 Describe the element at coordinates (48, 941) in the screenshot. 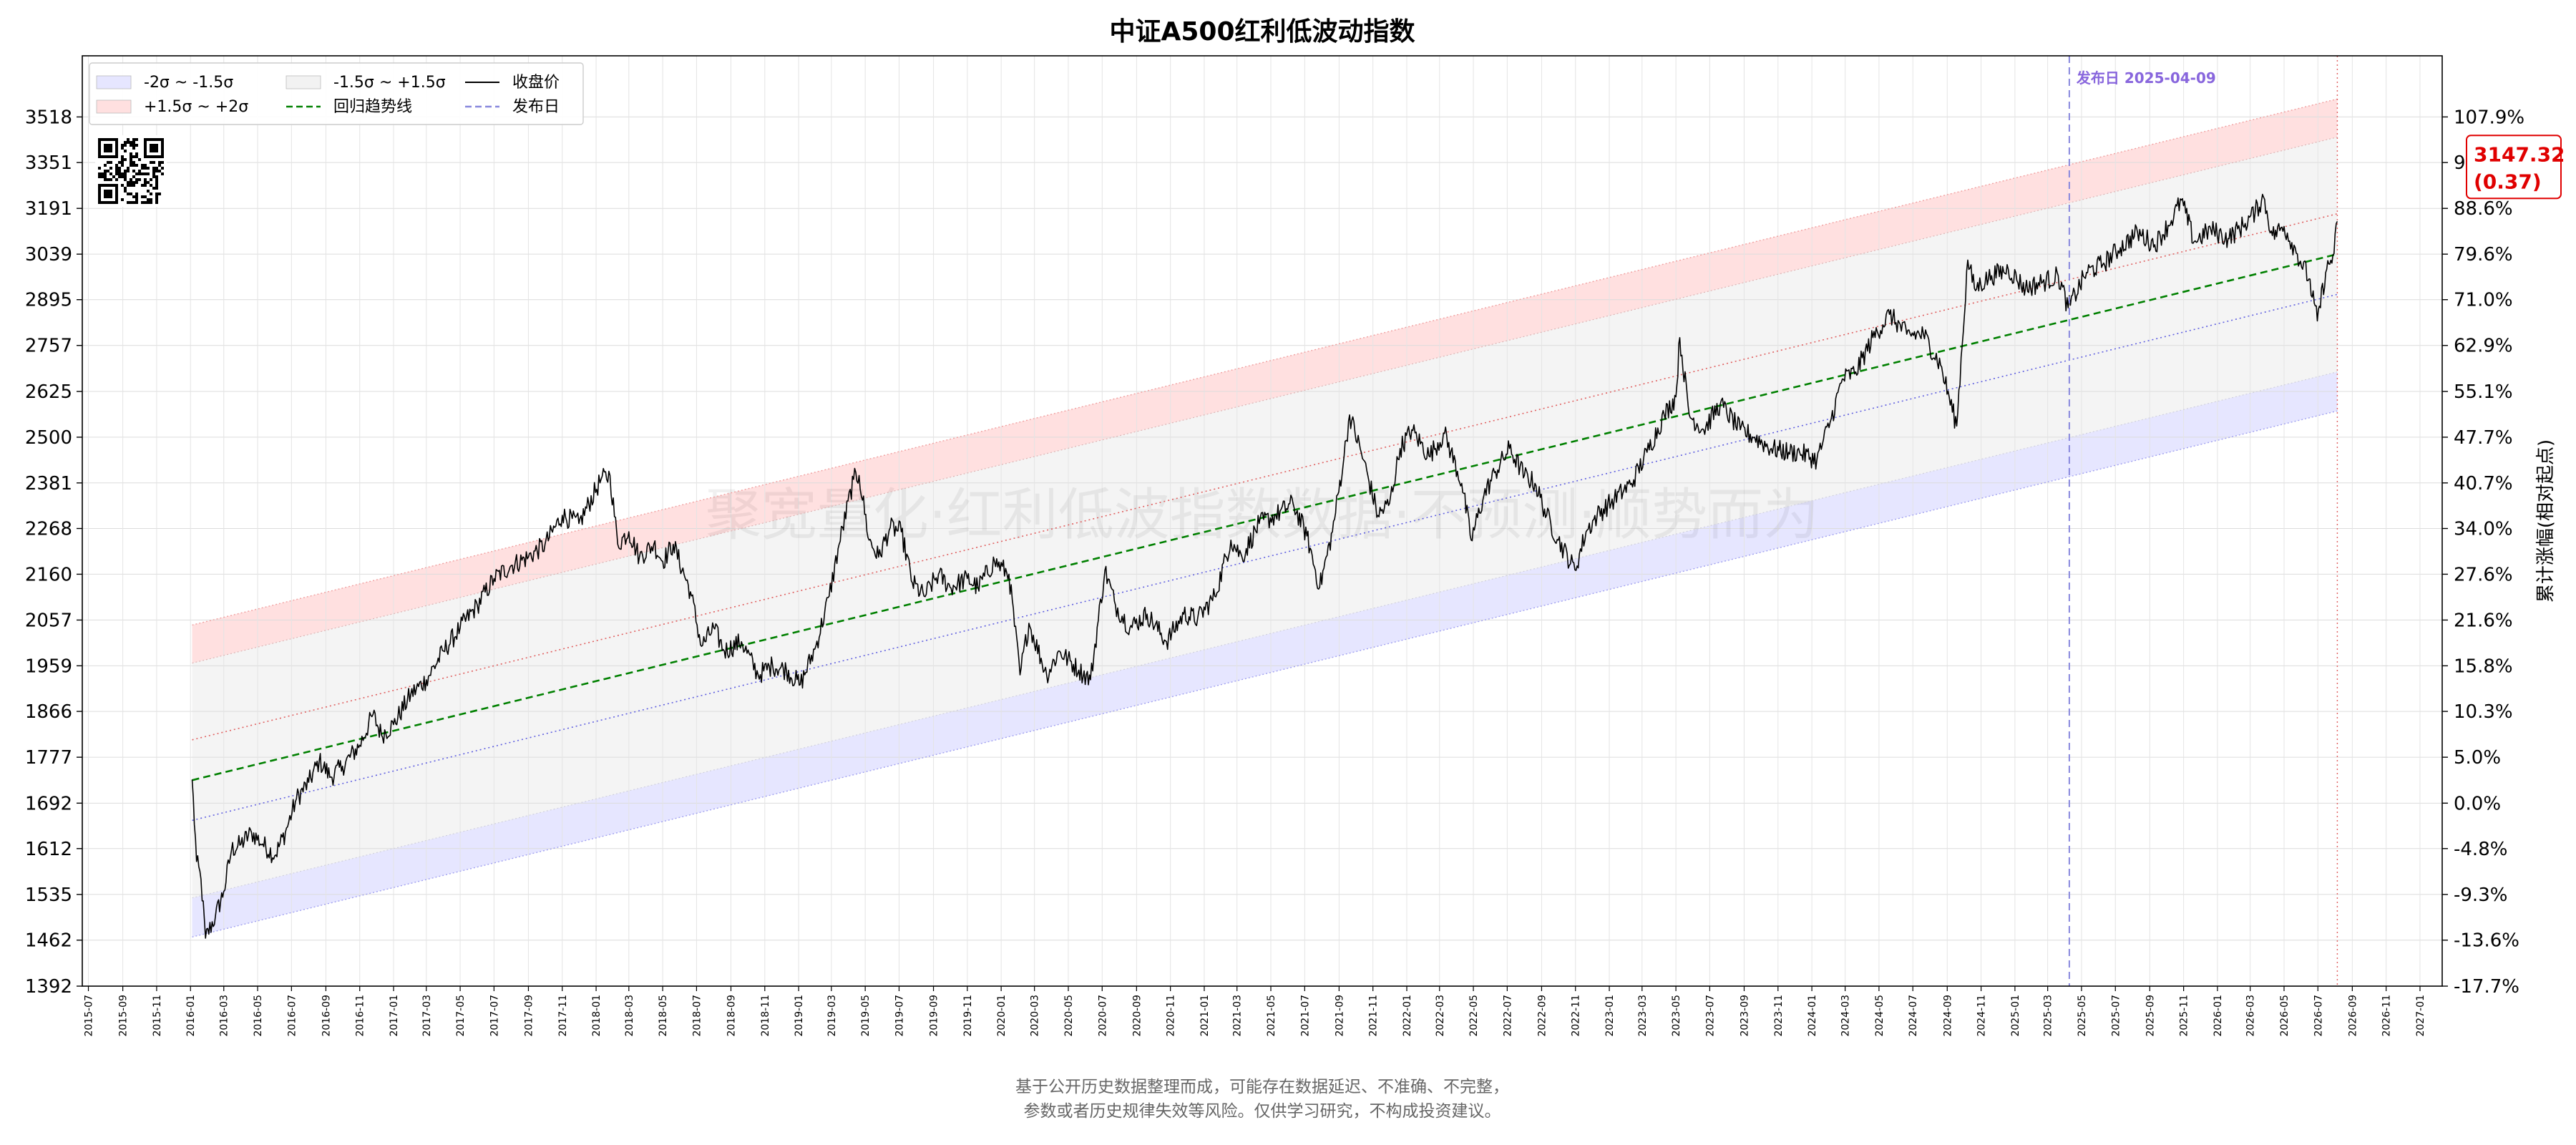

I see `y-tick-label-left: 1462` at that location.